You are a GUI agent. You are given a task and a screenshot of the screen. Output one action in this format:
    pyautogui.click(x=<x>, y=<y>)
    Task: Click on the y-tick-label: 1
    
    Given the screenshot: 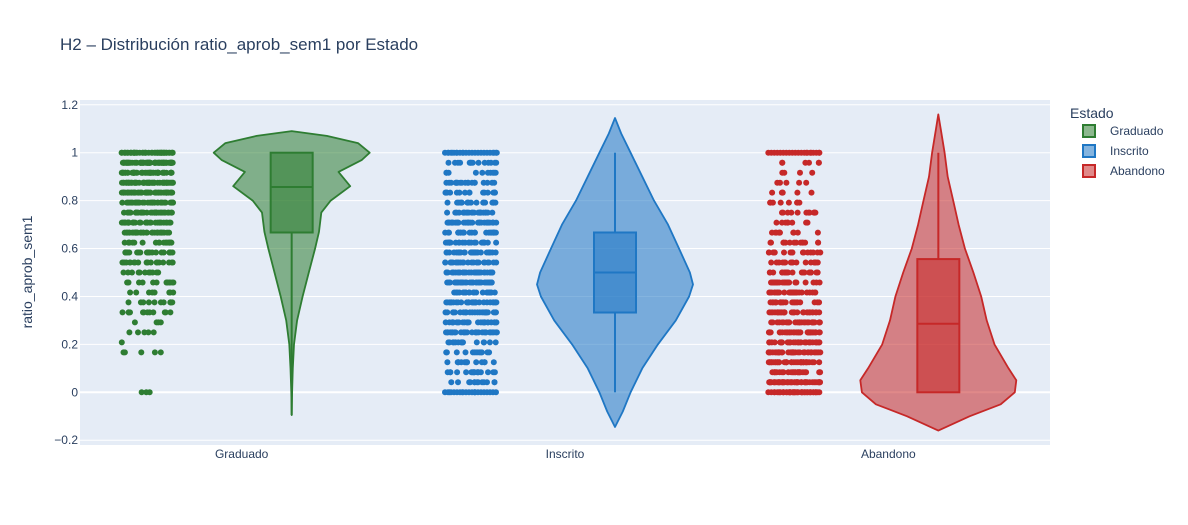 What is the action you would take?
    pyautogui.click(x=74, y=153)
    